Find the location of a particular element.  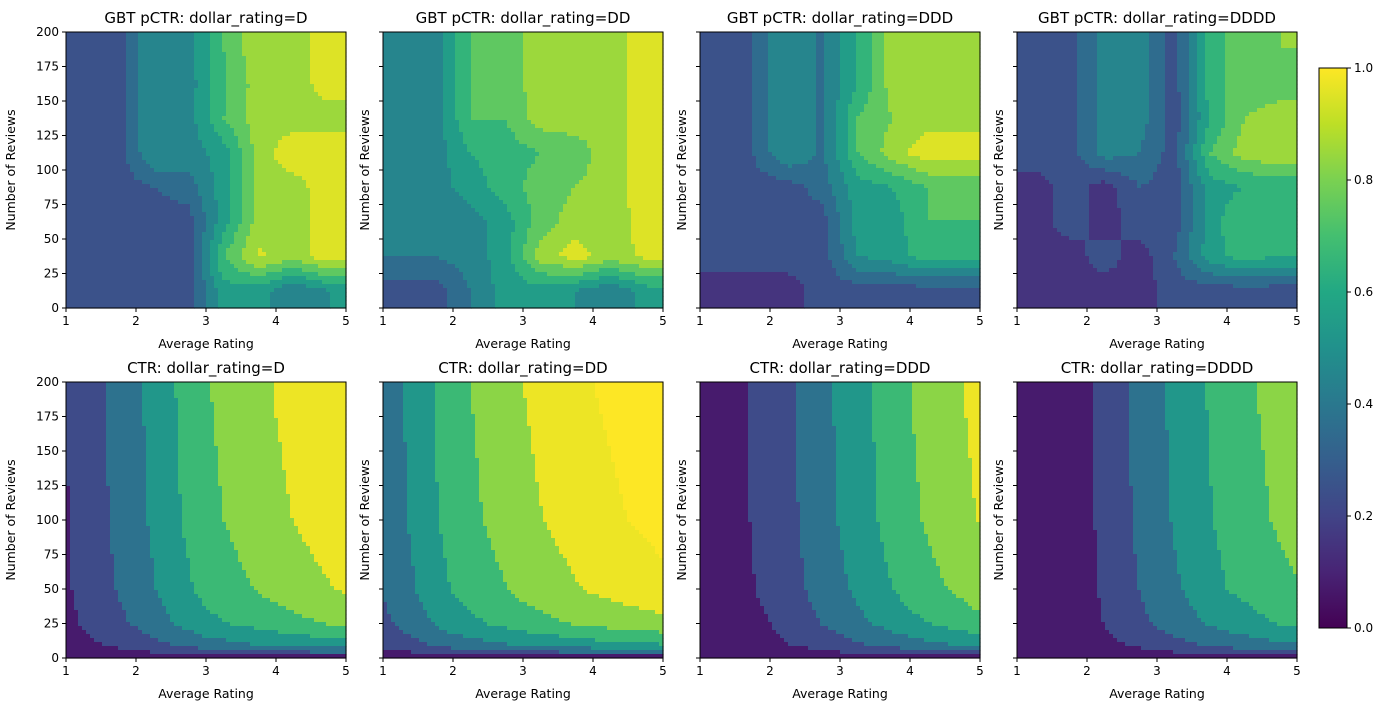

x-axis-label: Average Rating is located at coordinates (523, 693).